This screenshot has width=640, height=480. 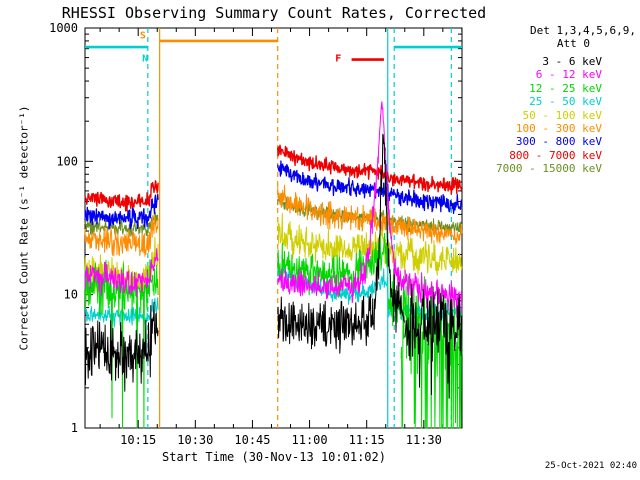 What do you see at coordinates (568, 75) in the screenshot?
I see `legend-item: 6 - 12 keV` at bounding box center [568, 75].